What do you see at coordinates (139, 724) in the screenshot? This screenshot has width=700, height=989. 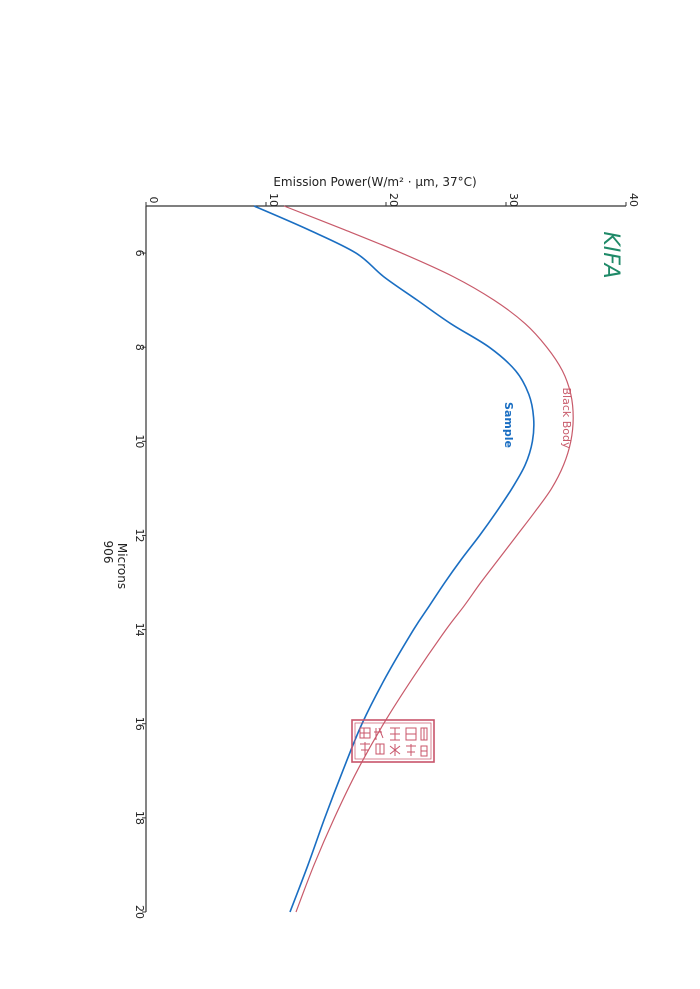 I see `micron-tick-label: 16` at bounding box center [139, 724].